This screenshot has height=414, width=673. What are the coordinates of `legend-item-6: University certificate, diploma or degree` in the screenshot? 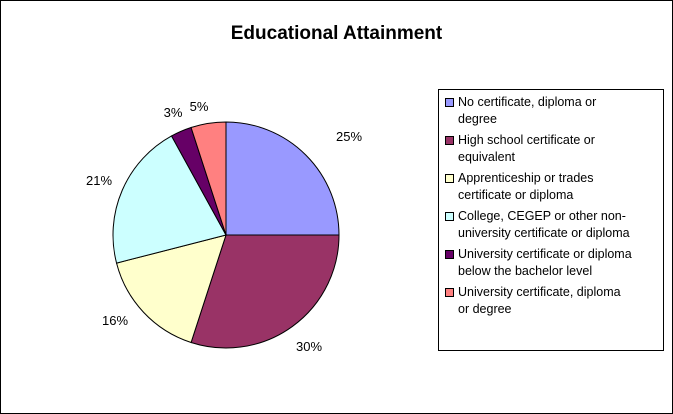 It's located at (554, 301).